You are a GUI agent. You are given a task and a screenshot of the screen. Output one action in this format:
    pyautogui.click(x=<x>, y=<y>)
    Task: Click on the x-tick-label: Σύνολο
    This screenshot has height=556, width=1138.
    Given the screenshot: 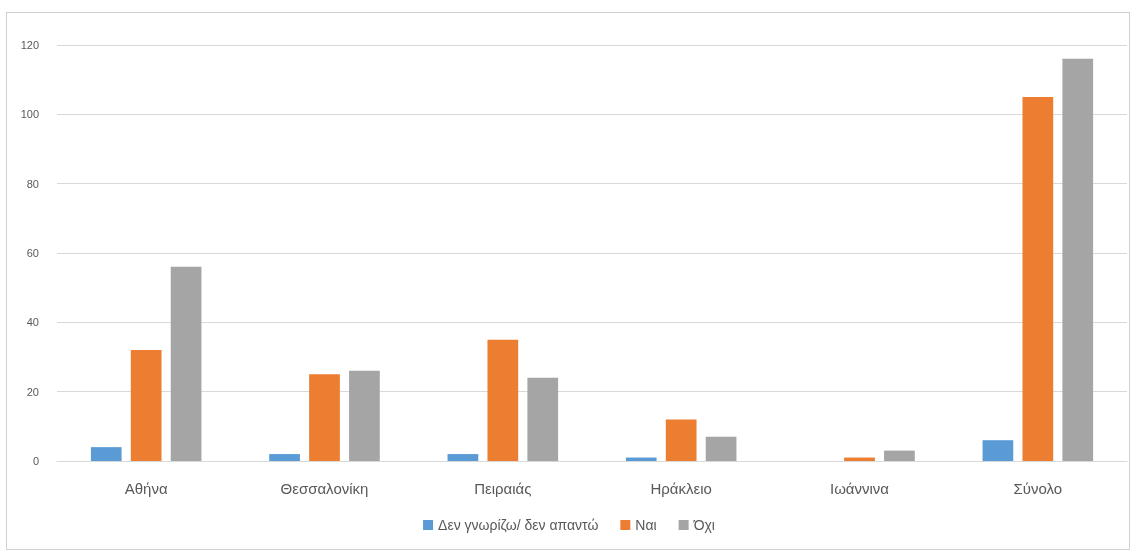 What is the action you would take?
    pyautogui.click(x=1038, y=488)
    